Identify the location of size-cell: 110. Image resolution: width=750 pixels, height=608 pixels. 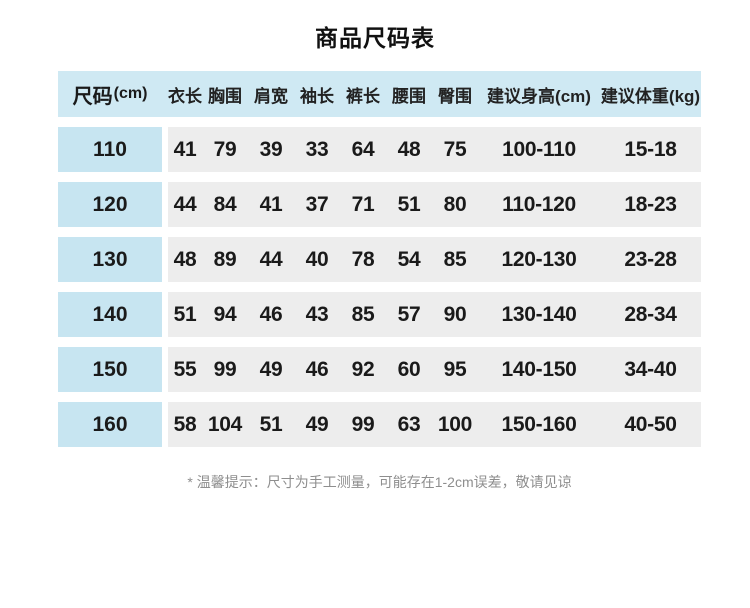
(110, 149).